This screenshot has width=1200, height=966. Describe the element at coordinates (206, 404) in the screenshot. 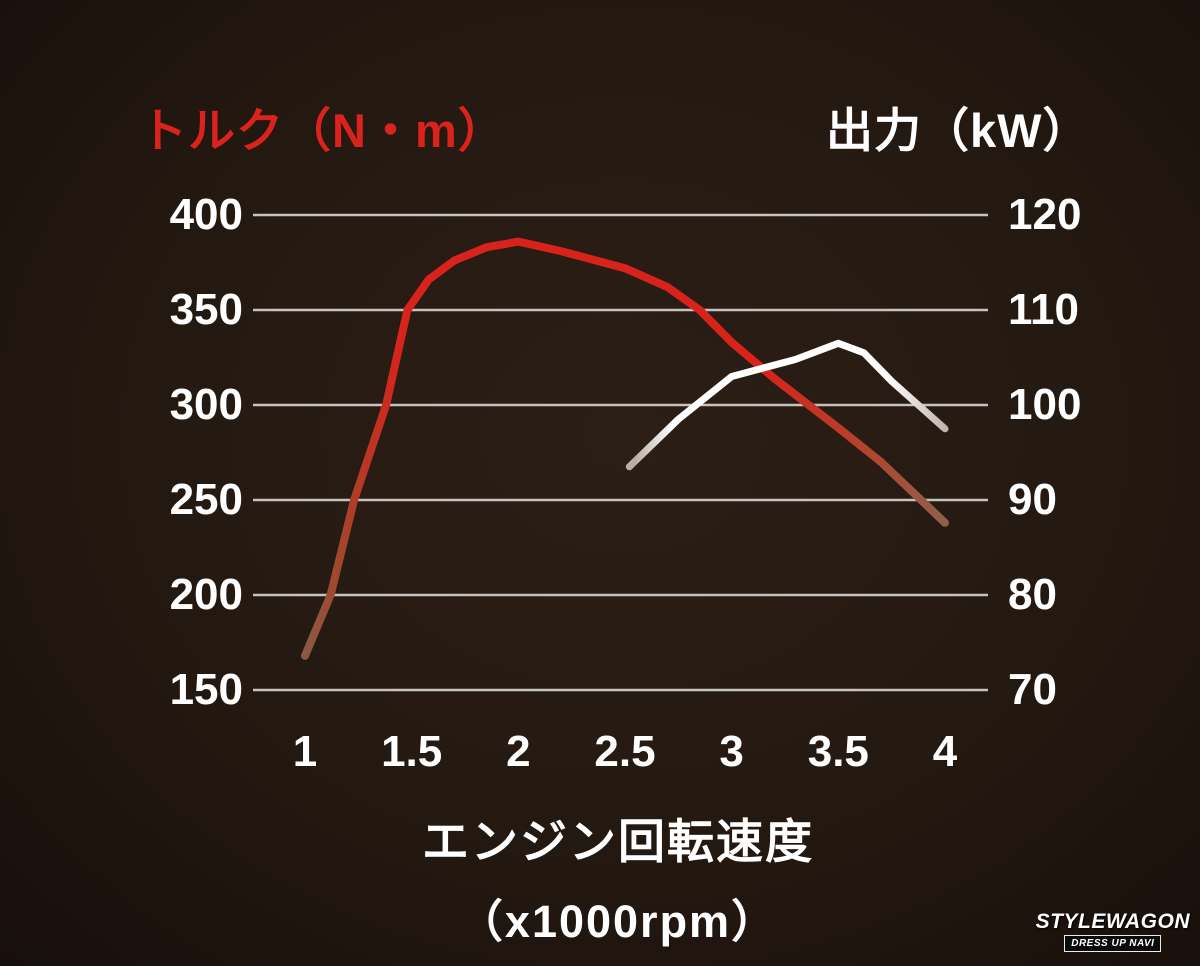

I see `torque-tick-300: 300` at that location.